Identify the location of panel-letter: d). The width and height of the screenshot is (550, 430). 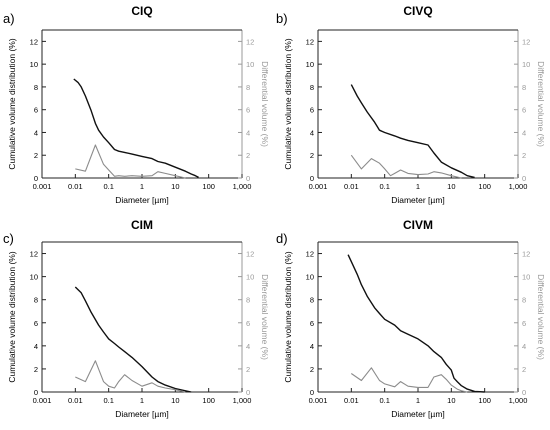
(282, 238).